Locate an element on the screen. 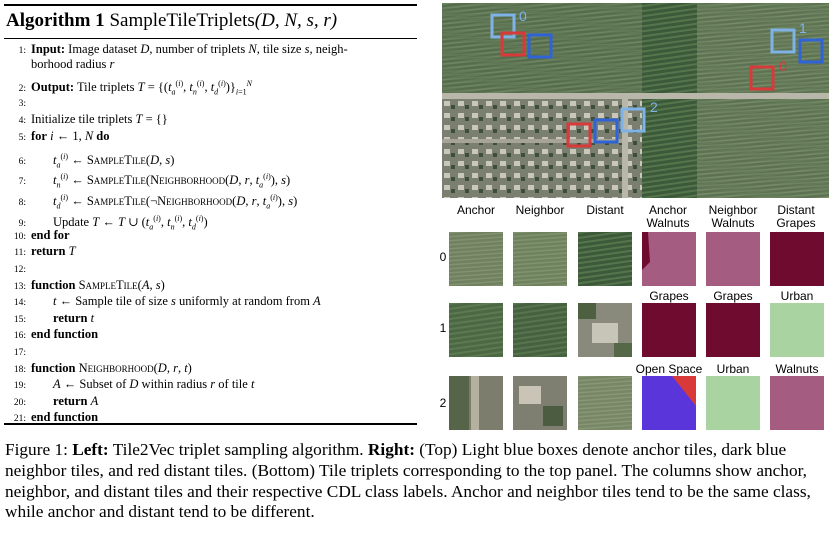 This screenshot has width=837, height=542. class-label-anchor-2: Open Space is located at coordinates (669, 369).